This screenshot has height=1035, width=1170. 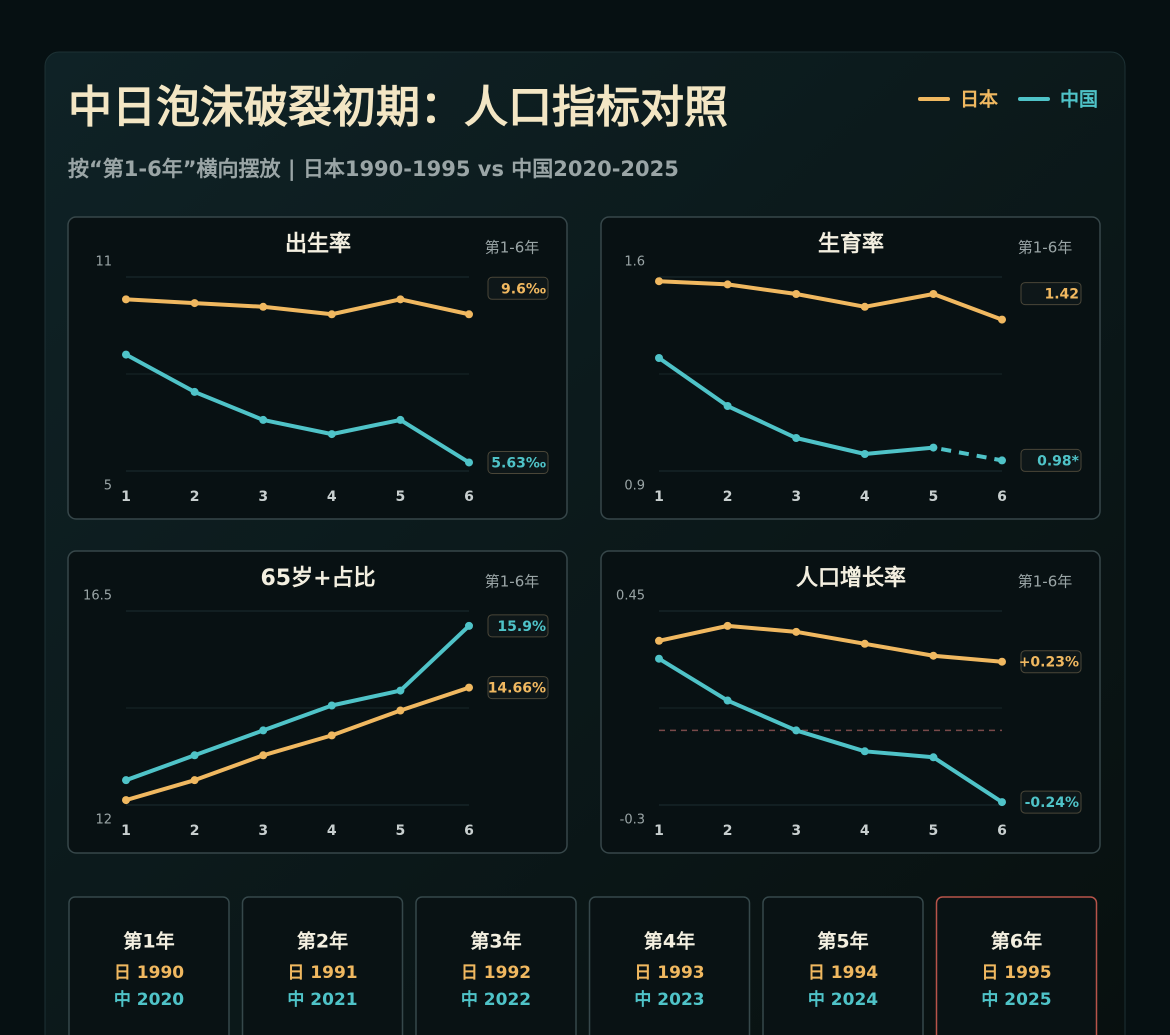 What do you see at coordinates (851, 578) in the screenshot?
I see `chart-title: 人口增长率` at bounding box center [851, 578].